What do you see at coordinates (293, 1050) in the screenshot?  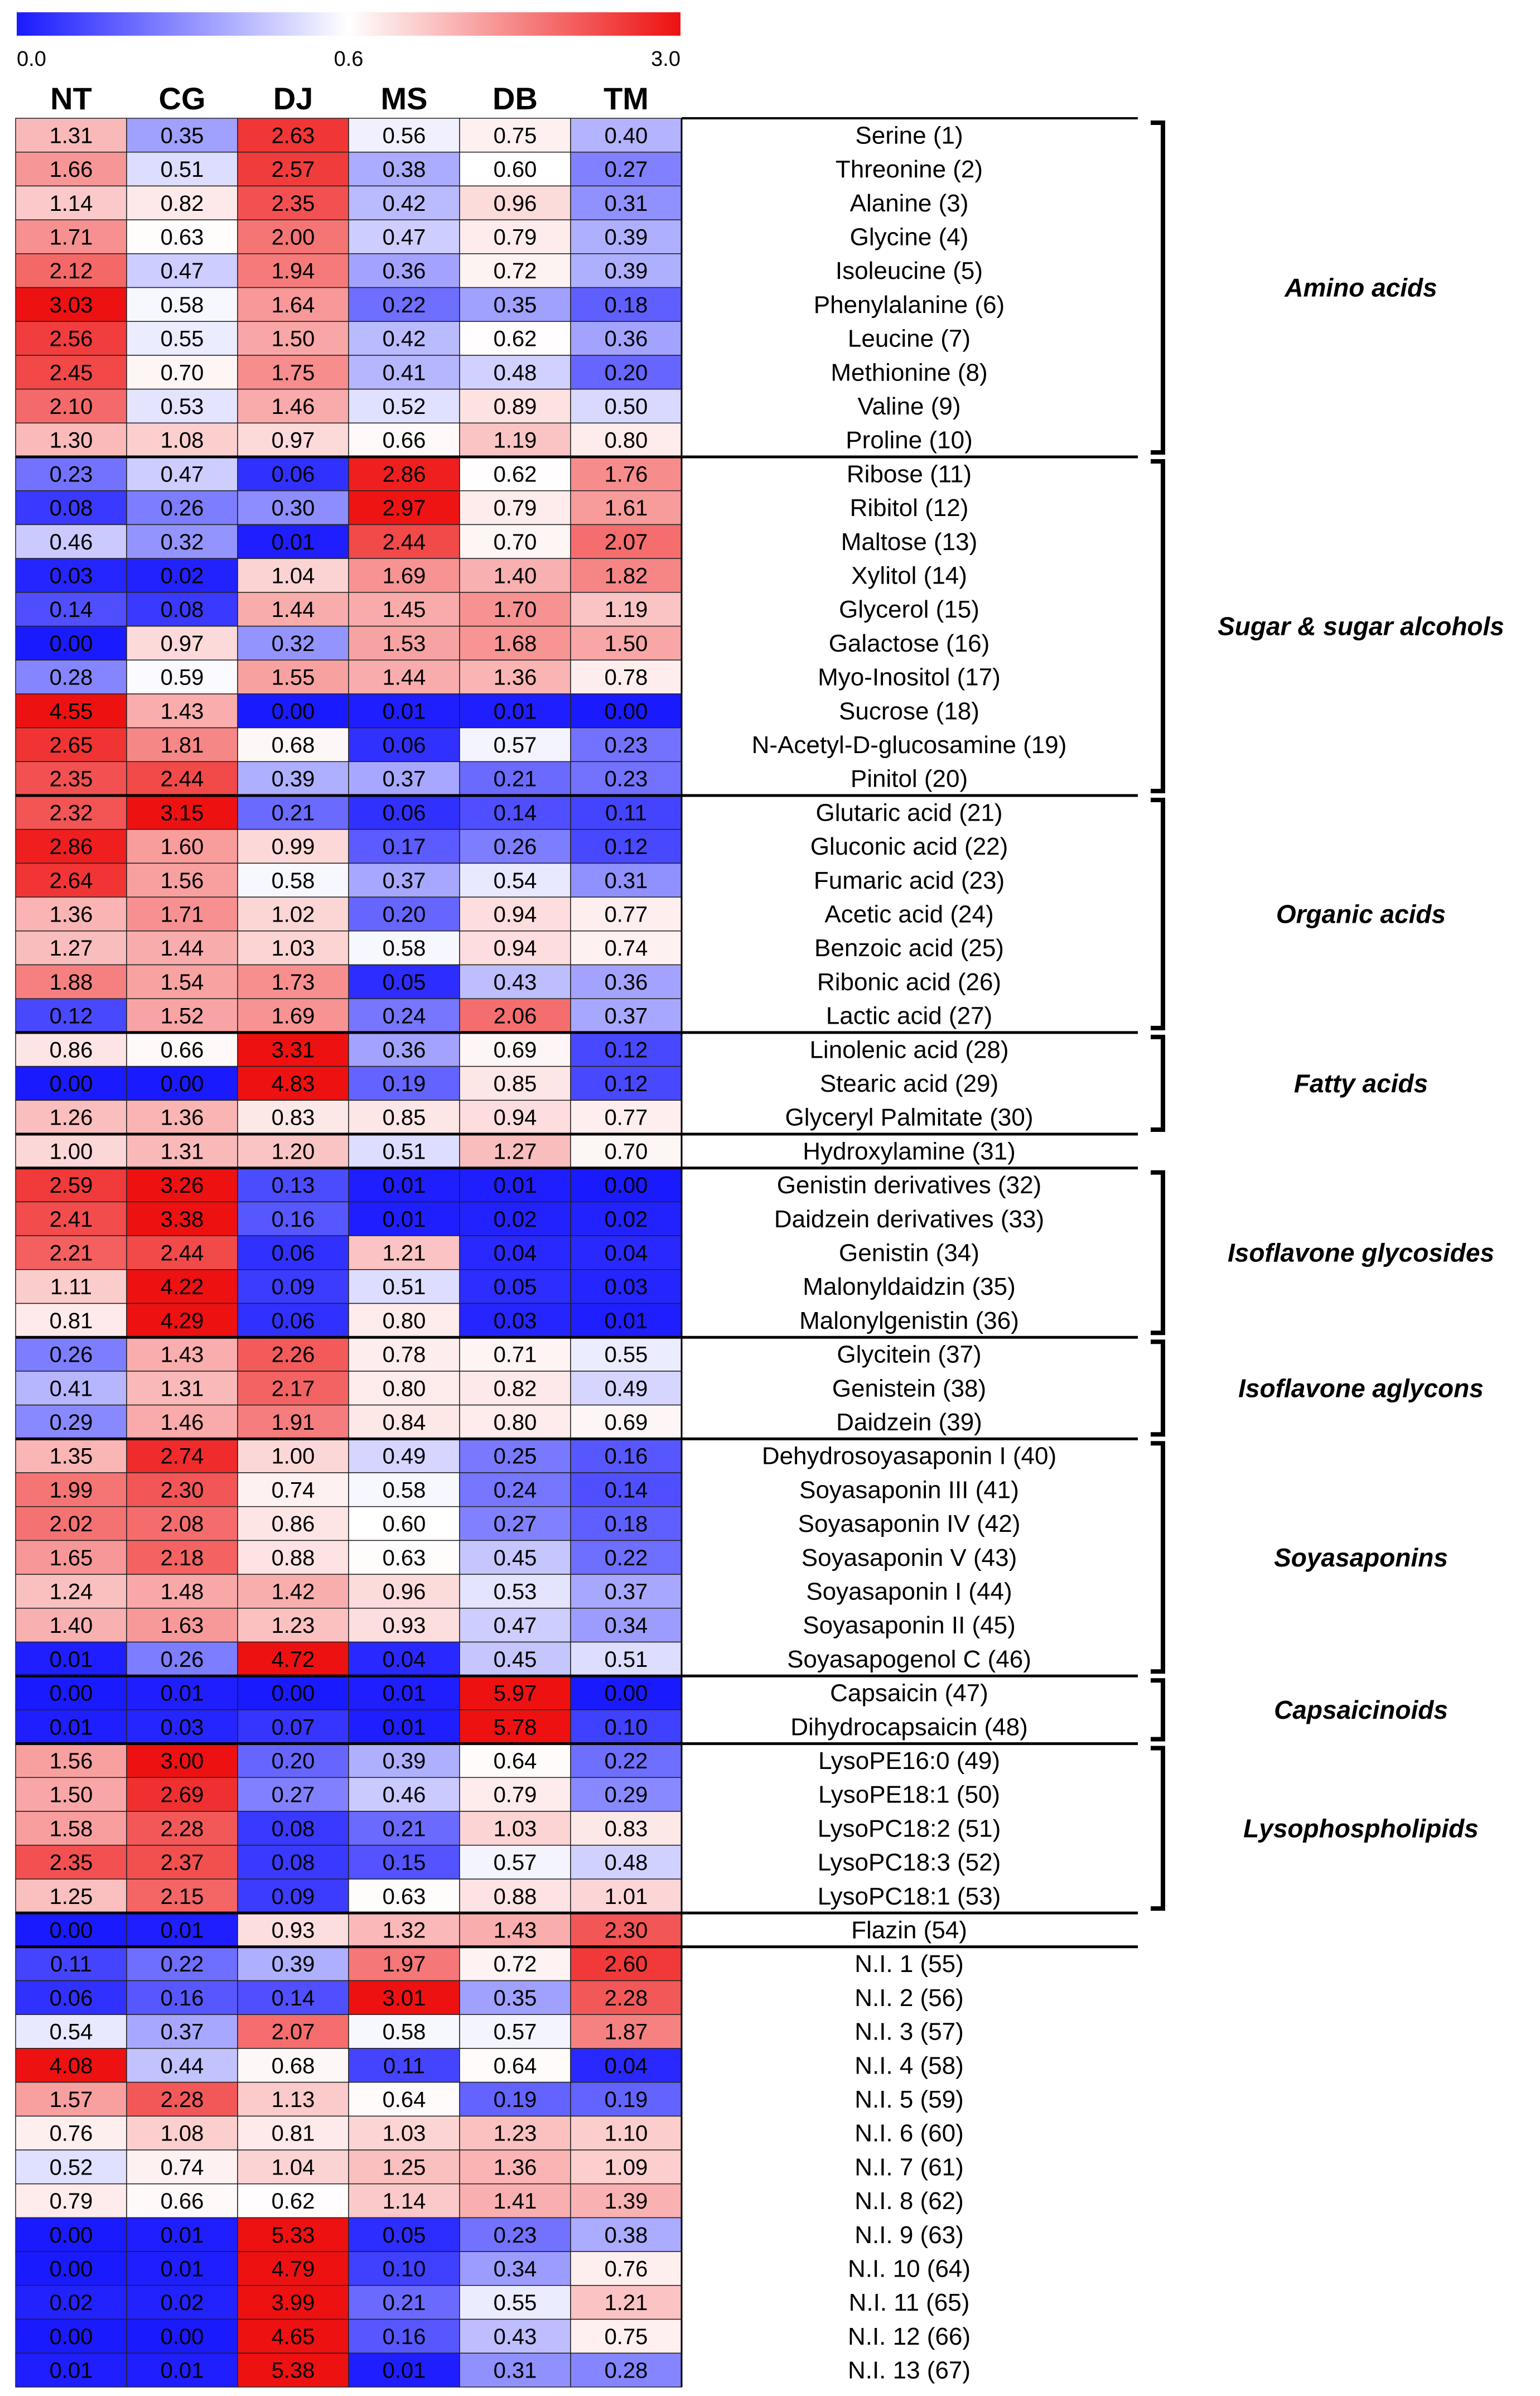 I see `cell-value-label: 3.31` at bounding box center [293, 1050].